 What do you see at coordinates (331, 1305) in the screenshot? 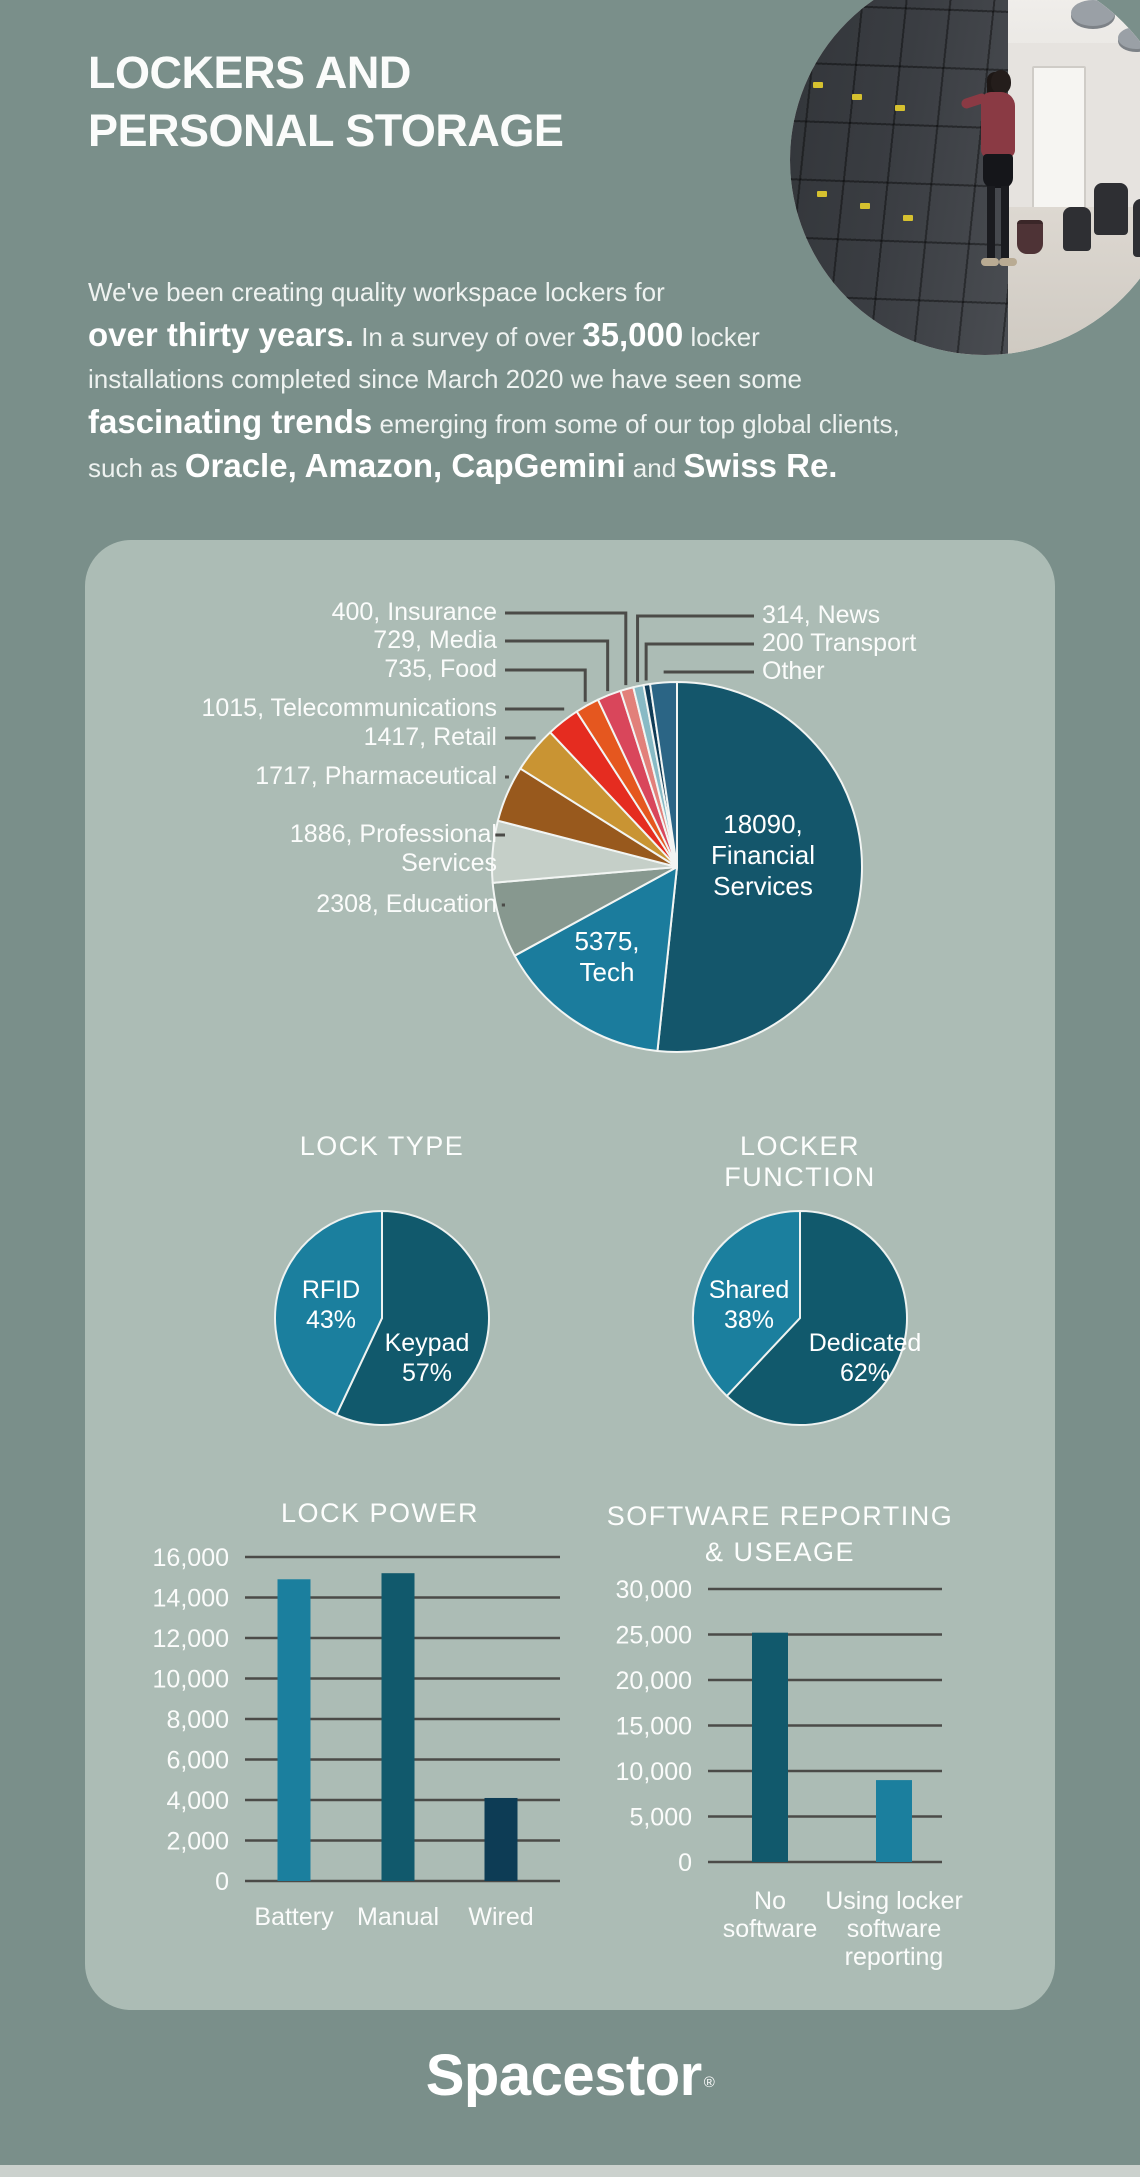
I see `pie-label-rfid: RFID 43%` at bounding box center [331, 1305].